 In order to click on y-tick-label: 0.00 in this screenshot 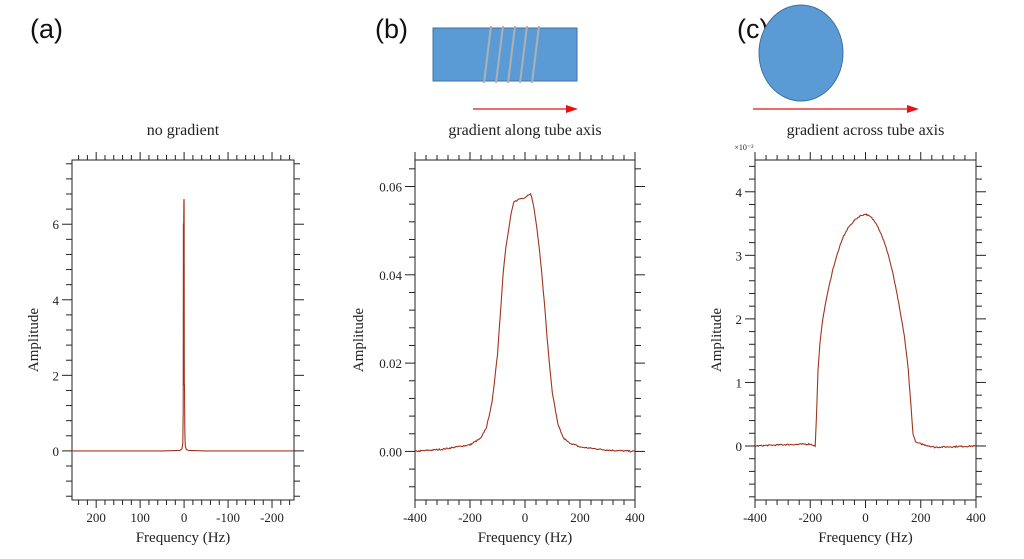, I will do `click(390, 451)`.